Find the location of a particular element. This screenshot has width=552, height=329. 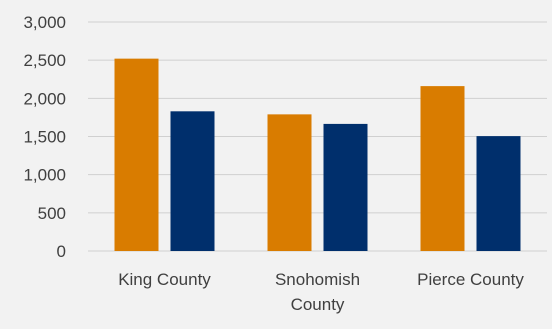

x-axis-tick-labels: King County Snohomish County Pierce County is located at coordinates (321, 292).